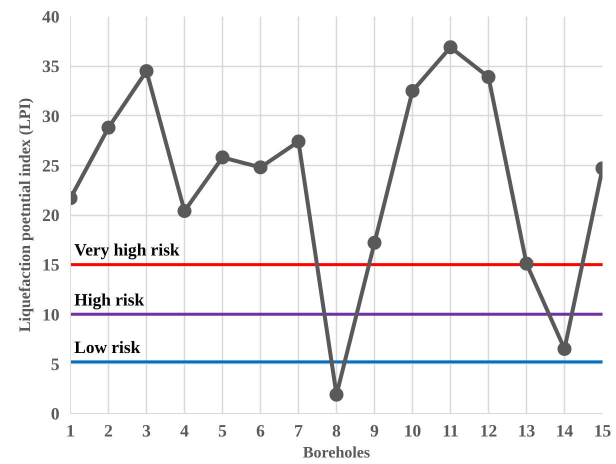  I want to click on x-tick-label: 7, so click(299, 431).